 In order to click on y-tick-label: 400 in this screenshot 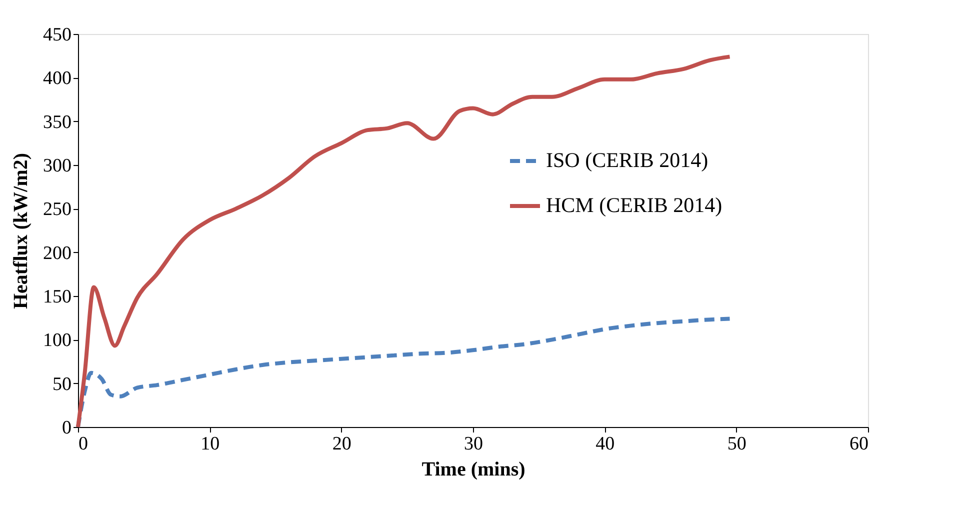, I will do `click(57, 79)`.